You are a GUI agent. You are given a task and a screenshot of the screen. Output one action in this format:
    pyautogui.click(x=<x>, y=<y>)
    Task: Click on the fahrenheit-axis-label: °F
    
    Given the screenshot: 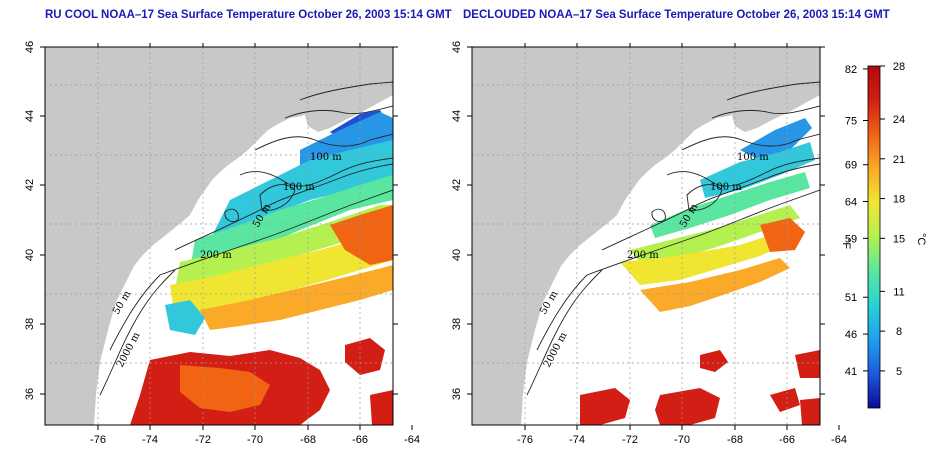 What is the action you would take?
    pyautogui.click(x=846, y=243)
    